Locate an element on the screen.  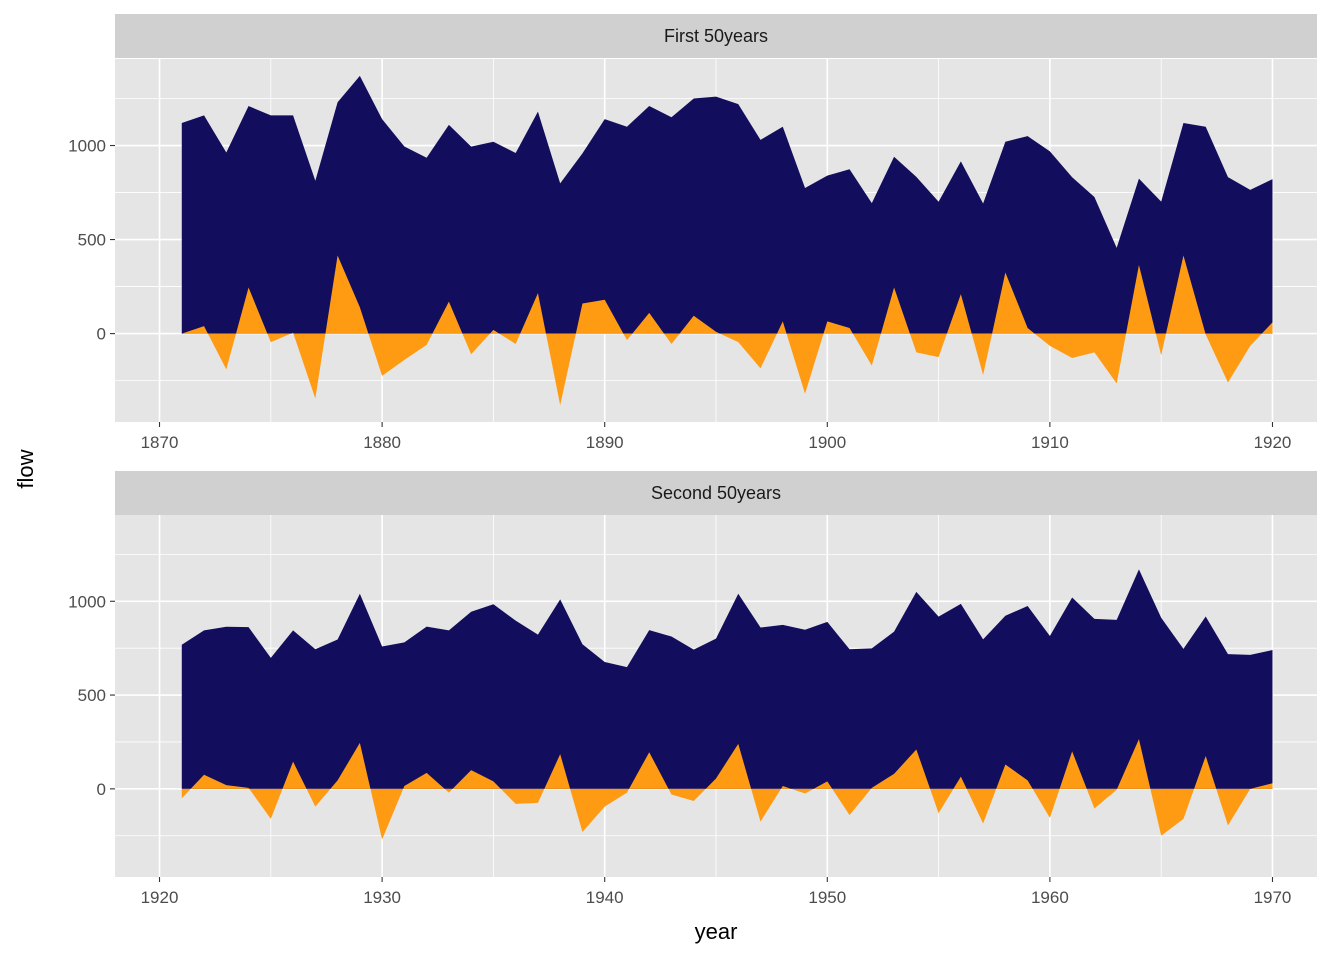
x-tick-label: 1950 is located at coordinates (827, 897).